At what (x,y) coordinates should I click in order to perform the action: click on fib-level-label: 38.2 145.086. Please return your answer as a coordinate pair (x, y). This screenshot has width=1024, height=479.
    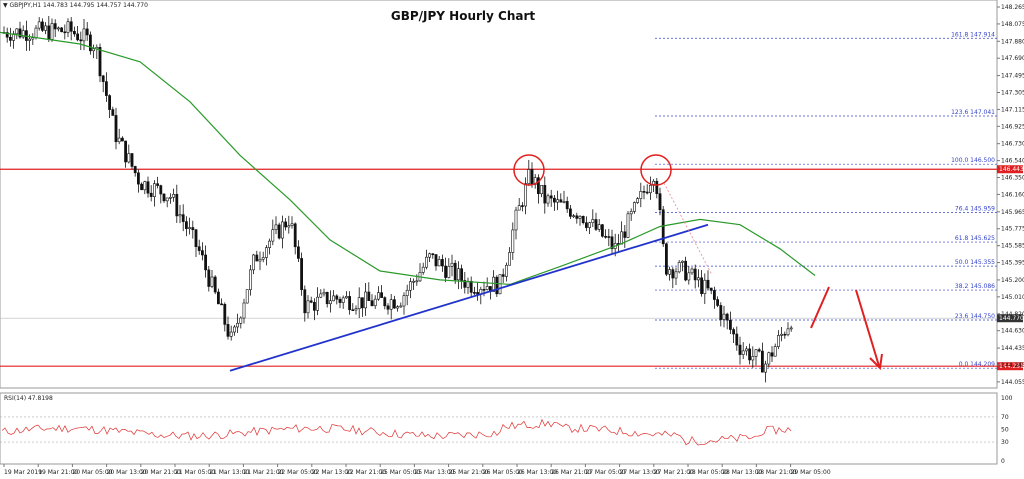
    Looking at the image, I should click on (975, 286).